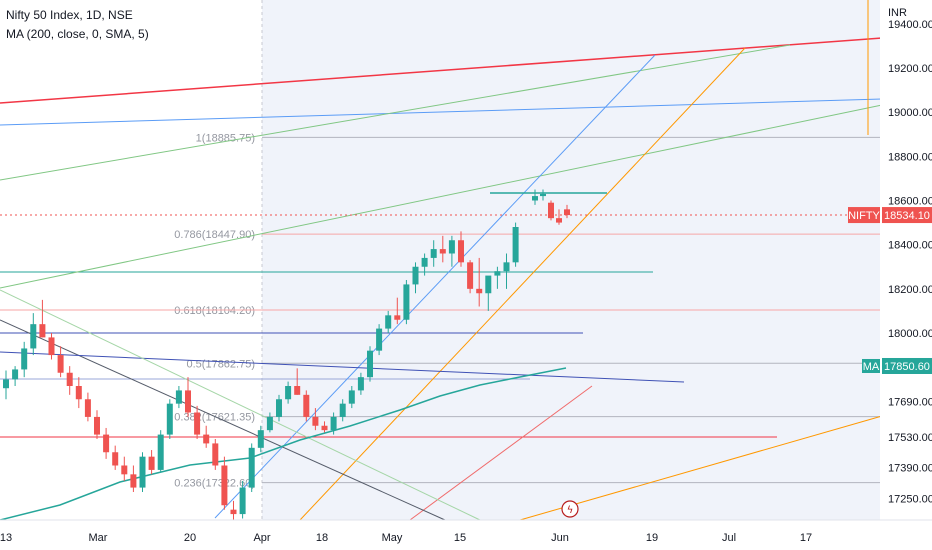 The image size is (932, 550). I want to click on time-axis-bg, so click(466, 535).